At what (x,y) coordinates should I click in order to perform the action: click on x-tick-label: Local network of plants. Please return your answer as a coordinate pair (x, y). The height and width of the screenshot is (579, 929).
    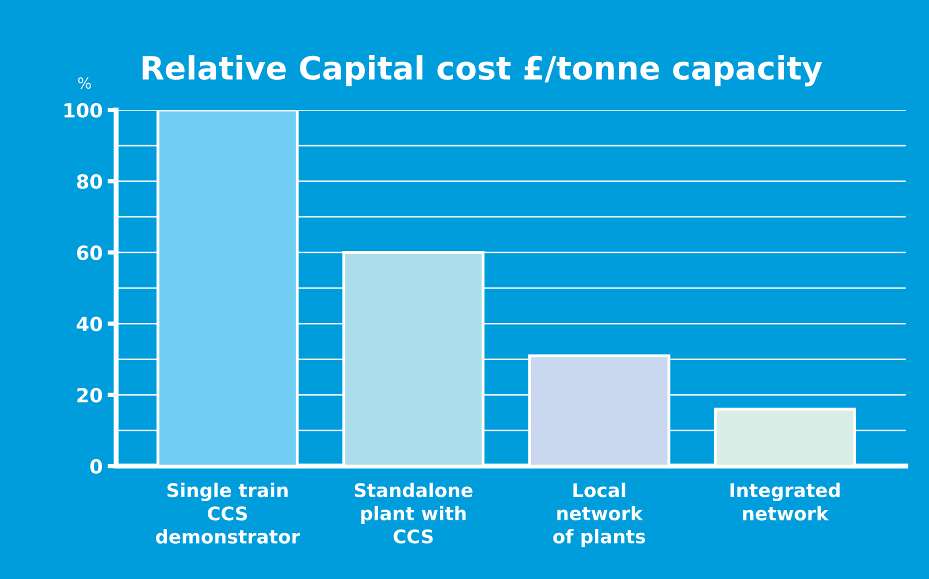
    Looking at the image, I should click on (599, 515).